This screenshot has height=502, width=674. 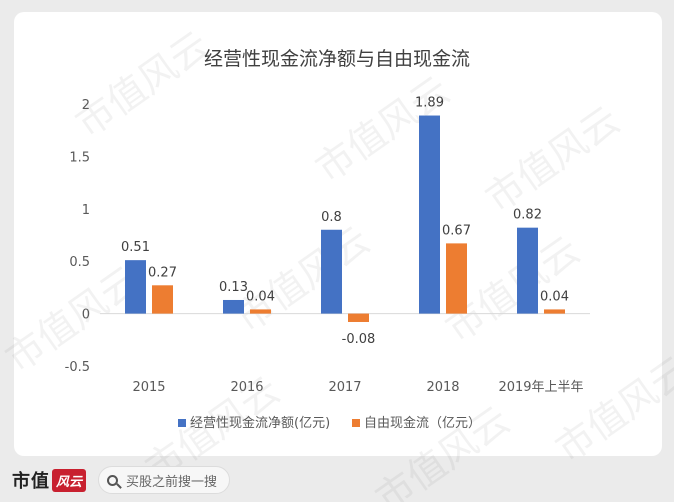 I want to click on legend-label: 自由现金流（亿元）, so click(x=422, y=423).